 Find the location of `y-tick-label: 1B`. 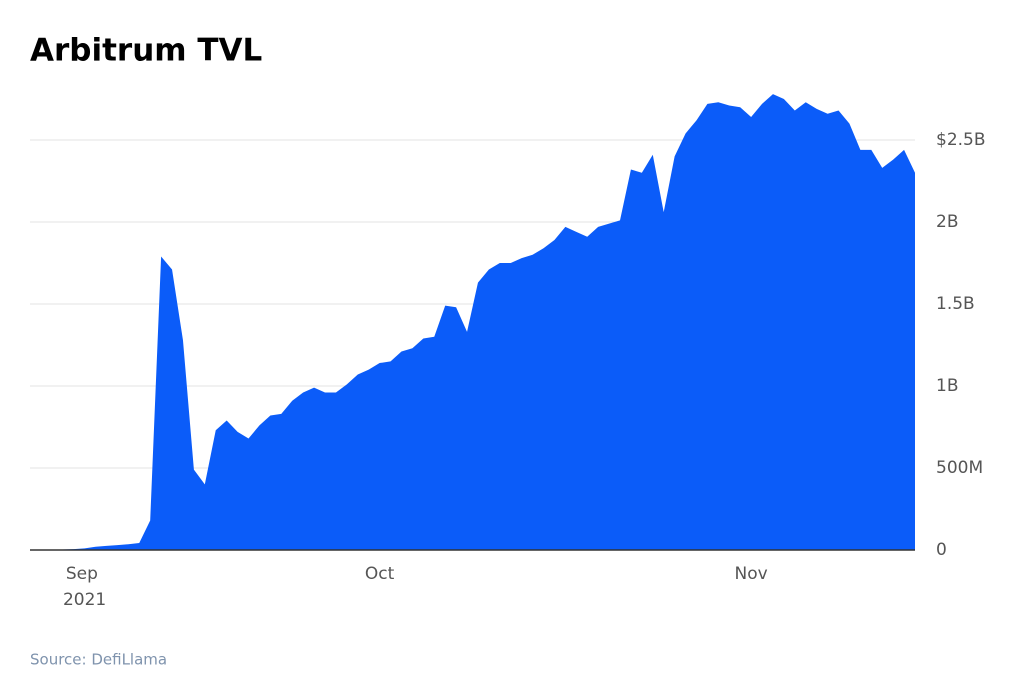

y-tick-label: 1B is located at coordinates (947, 386).